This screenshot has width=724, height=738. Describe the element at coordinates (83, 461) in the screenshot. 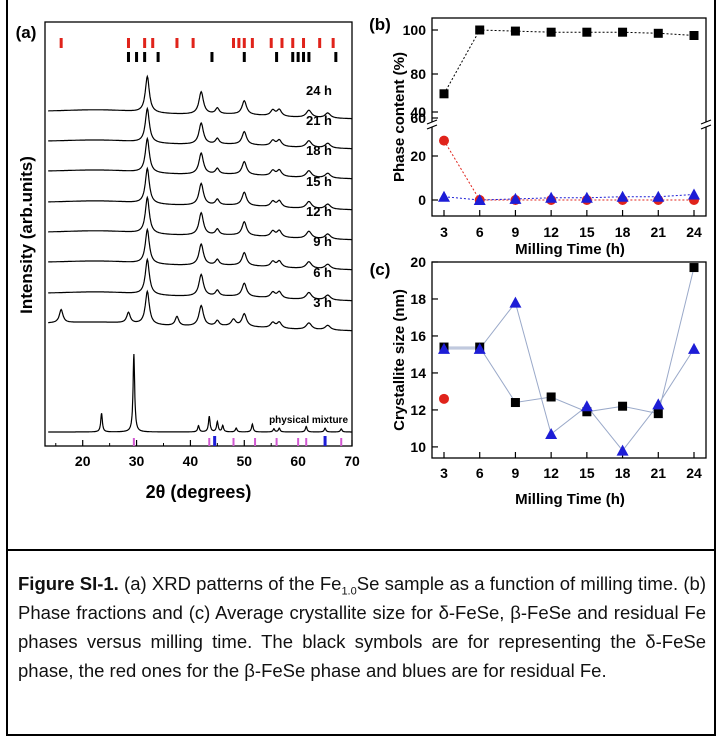

I see `panel-a-xtick-label: 20` at that location.